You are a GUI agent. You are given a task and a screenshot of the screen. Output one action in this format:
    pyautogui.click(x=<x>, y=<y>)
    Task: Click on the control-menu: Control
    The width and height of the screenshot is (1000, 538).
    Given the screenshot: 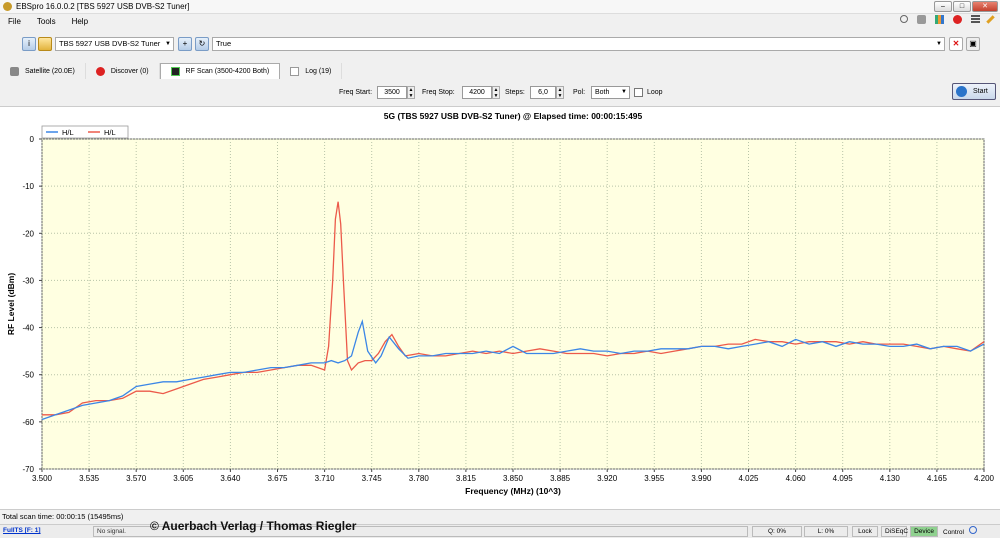 What is the action you would take?
    pyautogui.click(x=969, y=531)
    